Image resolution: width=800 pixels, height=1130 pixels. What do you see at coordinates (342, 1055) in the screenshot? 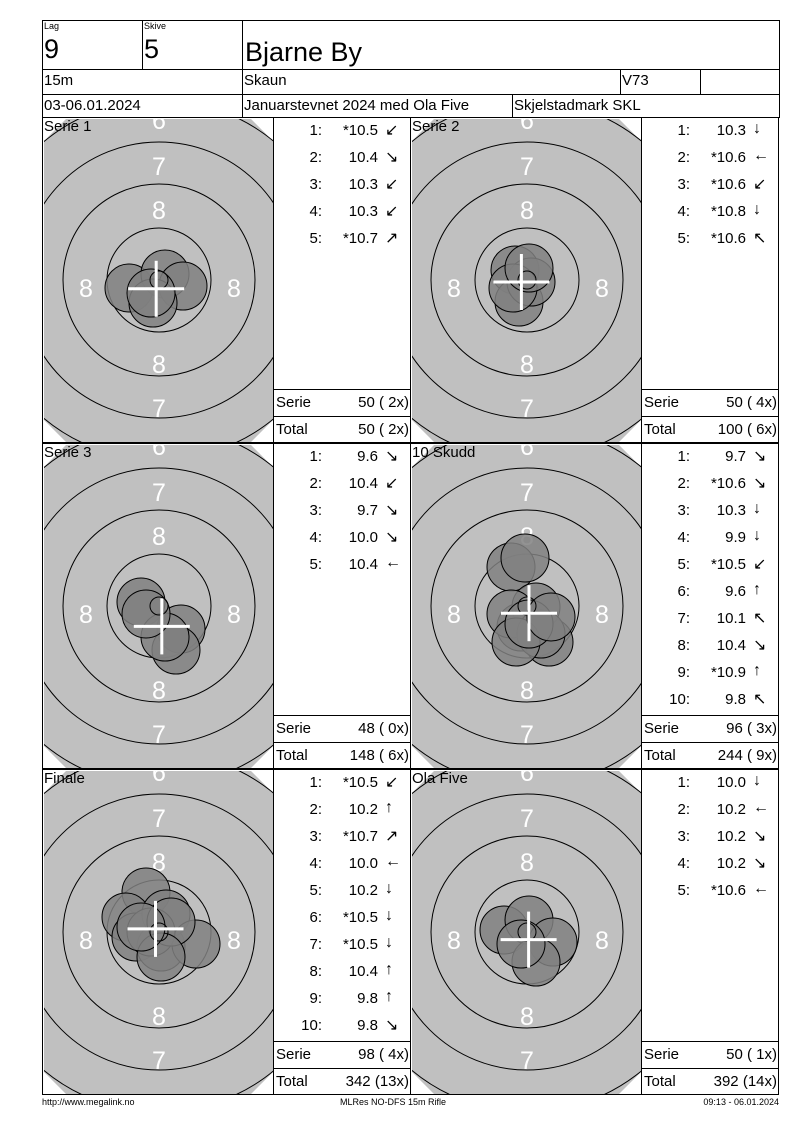
I see `serie-row: Serie 98 ( 4x)` at bounding box center [342, 1055].